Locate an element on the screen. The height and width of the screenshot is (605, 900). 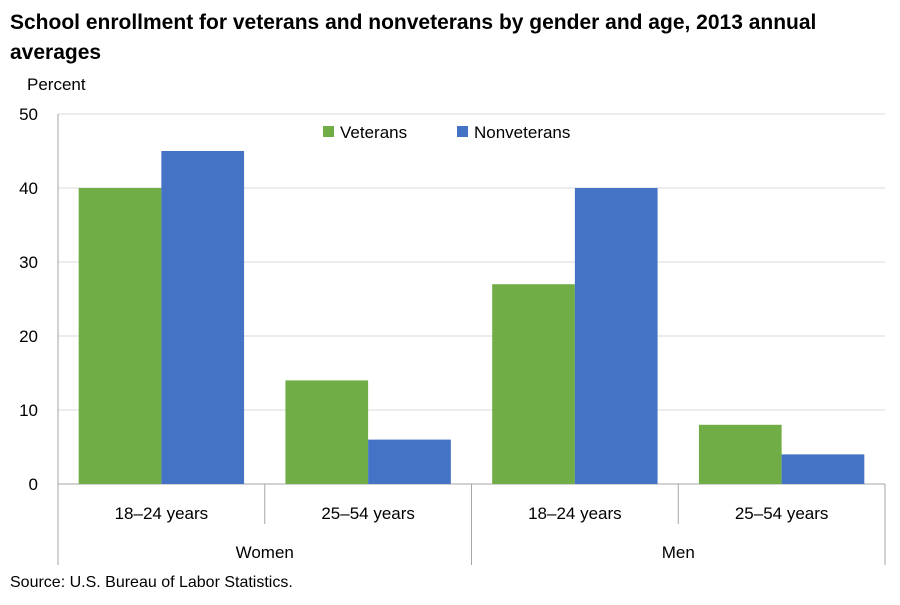
y-tick-label: 0 is located at coordinates (33, 484).